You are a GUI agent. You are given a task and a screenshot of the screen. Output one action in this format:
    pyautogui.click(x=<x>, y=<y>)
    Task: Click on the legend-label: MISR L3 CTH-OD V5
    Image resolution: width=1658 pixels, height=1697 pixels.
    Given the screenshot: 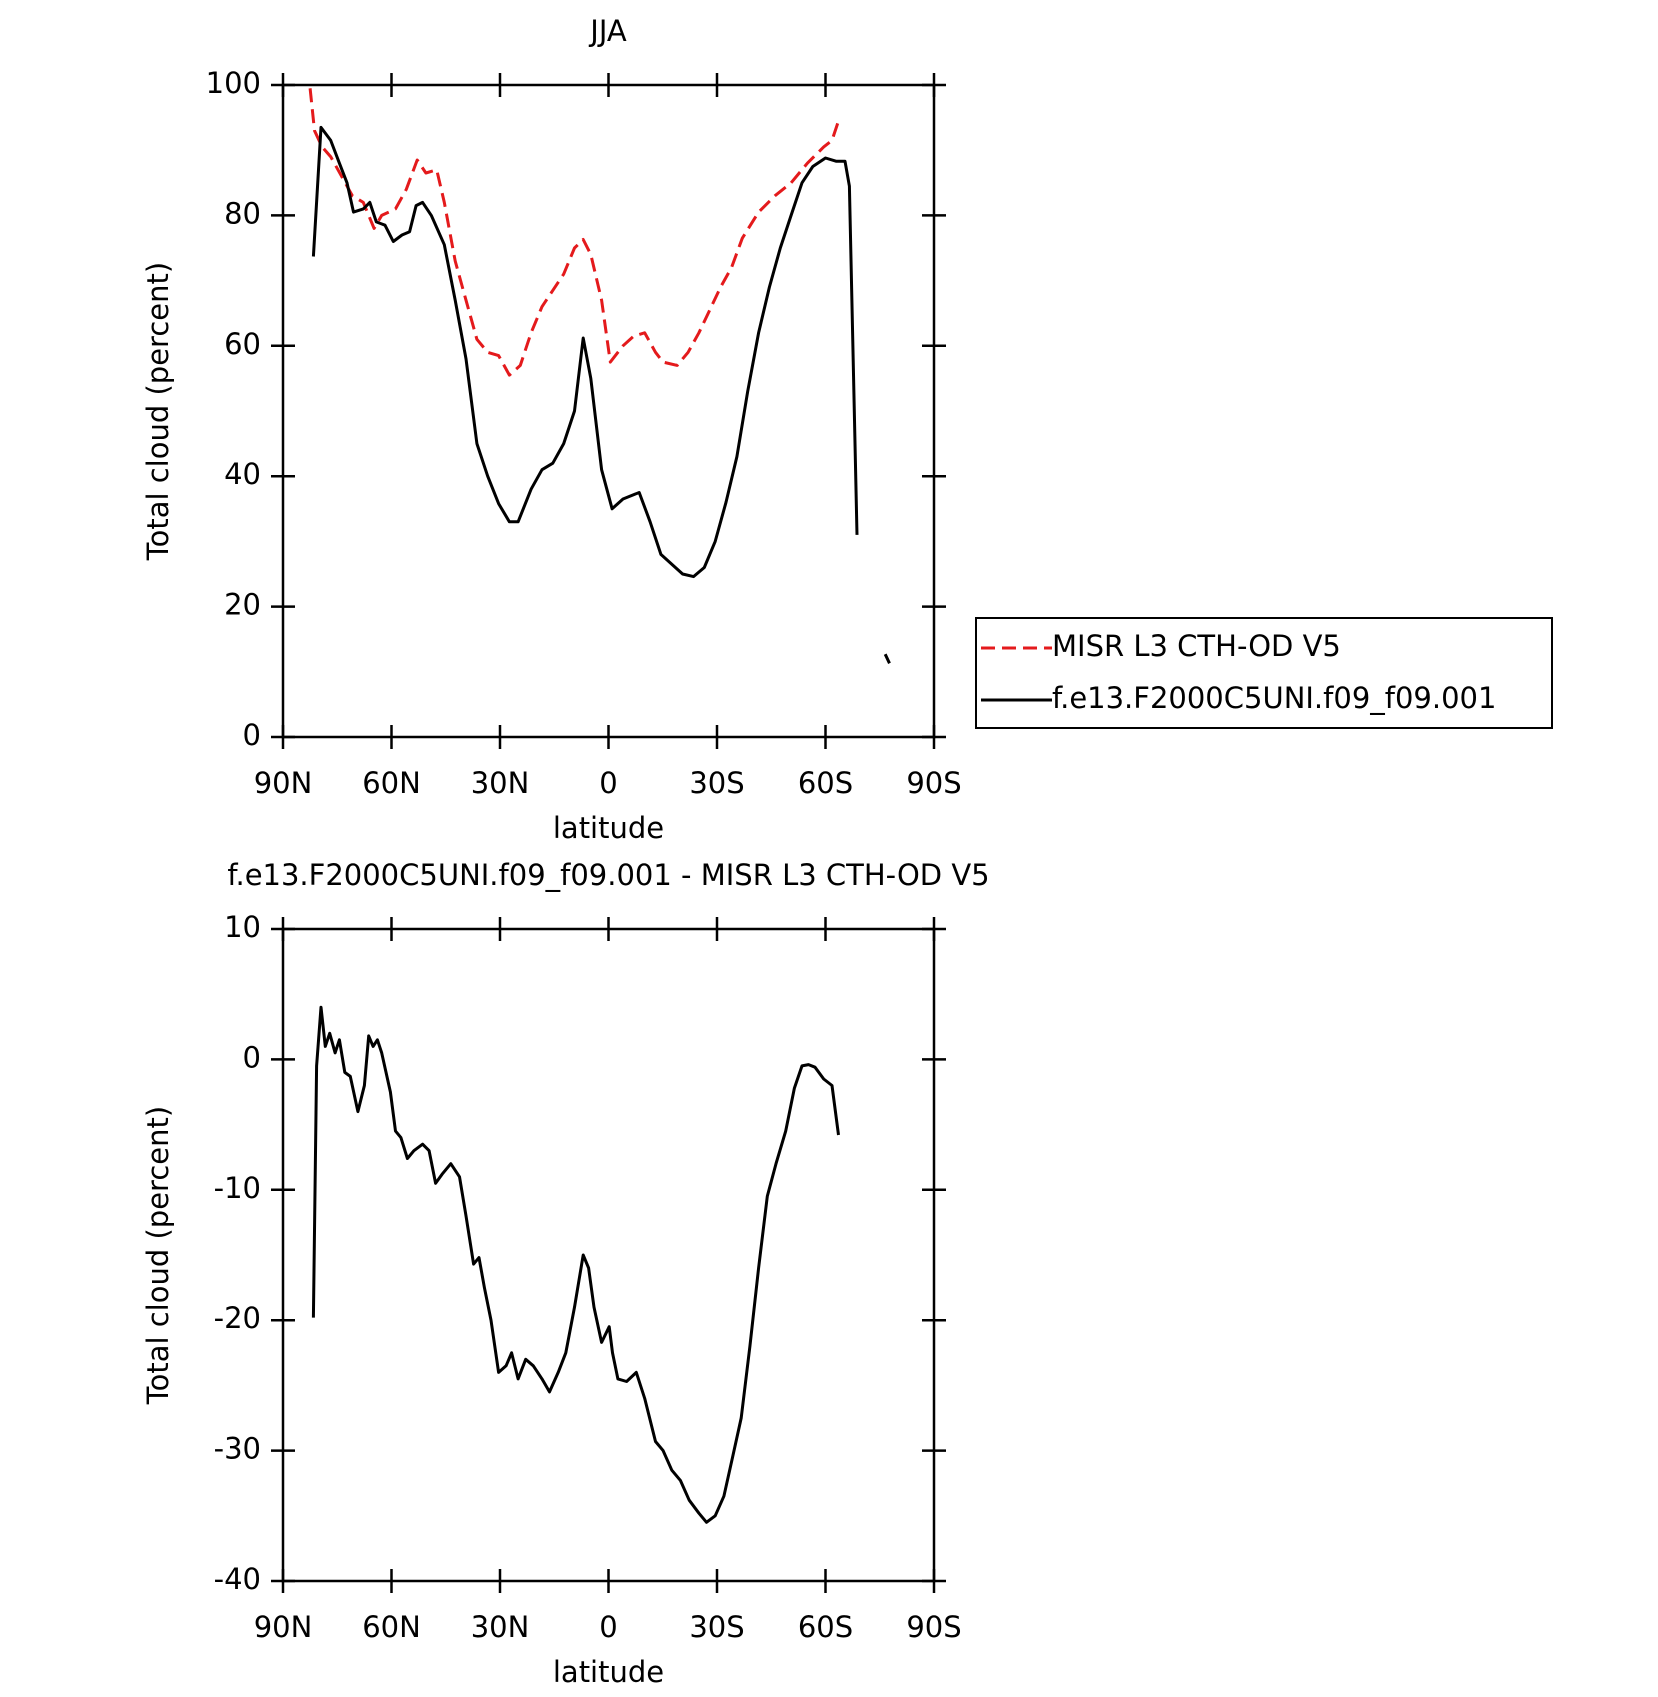 What is the action you would take?
    pyautogui.click(x=1196, y=646)
    